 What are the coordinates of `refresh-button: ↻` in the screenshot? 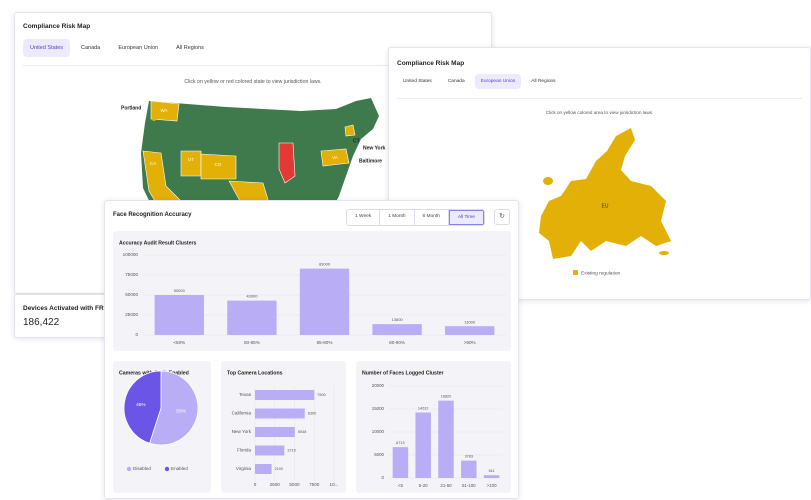 It's located at (502, 217).